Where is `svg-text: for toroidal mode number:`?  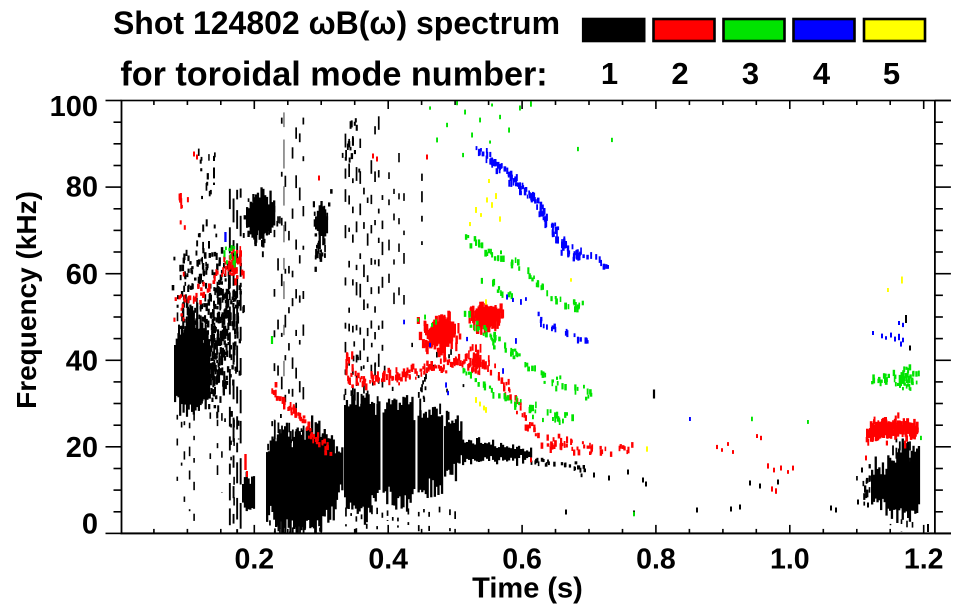 svg-text: for toroidal mode number: is located at coordinates (333, 75).